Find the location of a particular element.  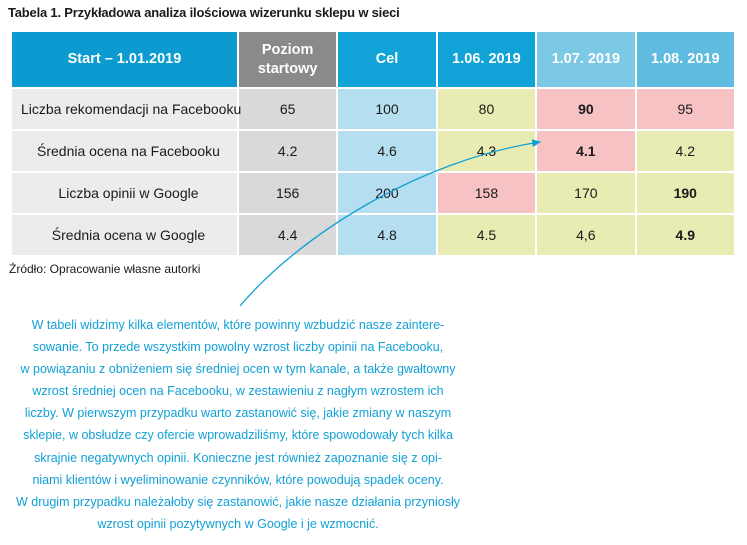

header-june: 1.06. 2019 is located at coordinates (486, 59).